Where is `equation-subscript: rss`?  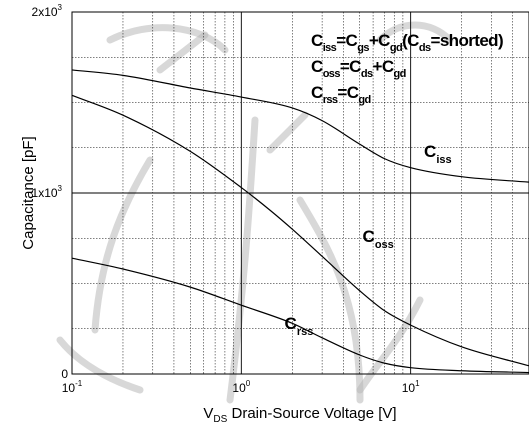
equation-subscript: rss is located at coordinates (330, 100).